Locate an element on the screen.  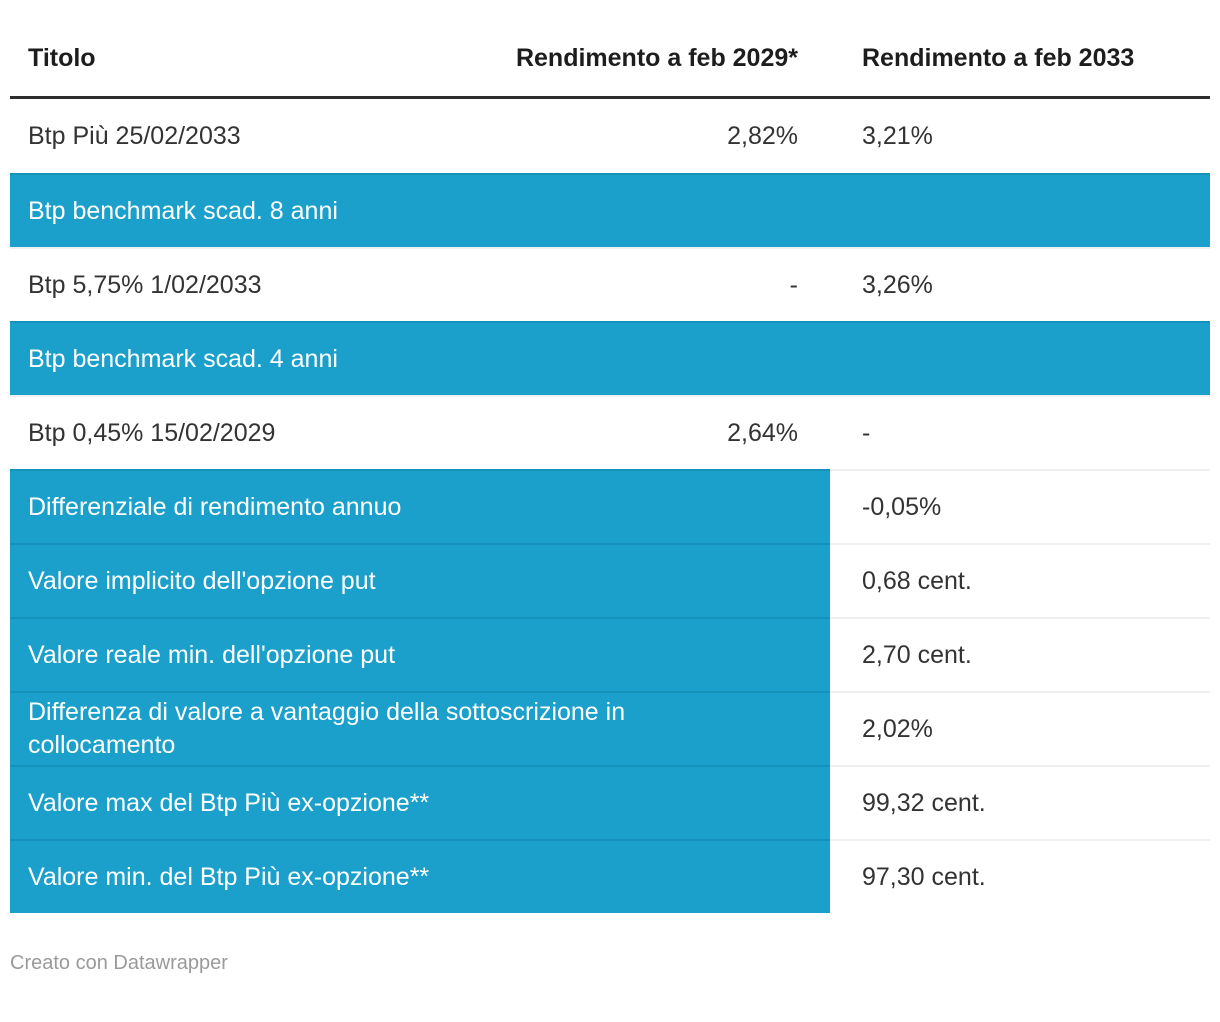
metric-row-value: 2,70 cent. is located at coordinates (1020, 654).